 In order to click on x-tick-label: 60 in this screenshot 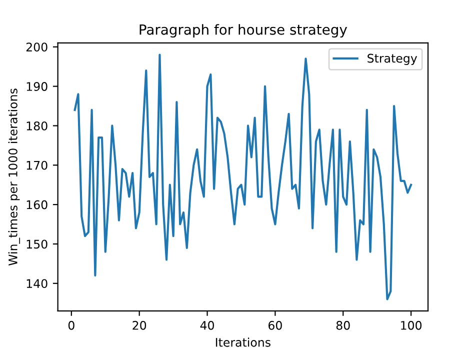, I will do `click(275, 325)`.